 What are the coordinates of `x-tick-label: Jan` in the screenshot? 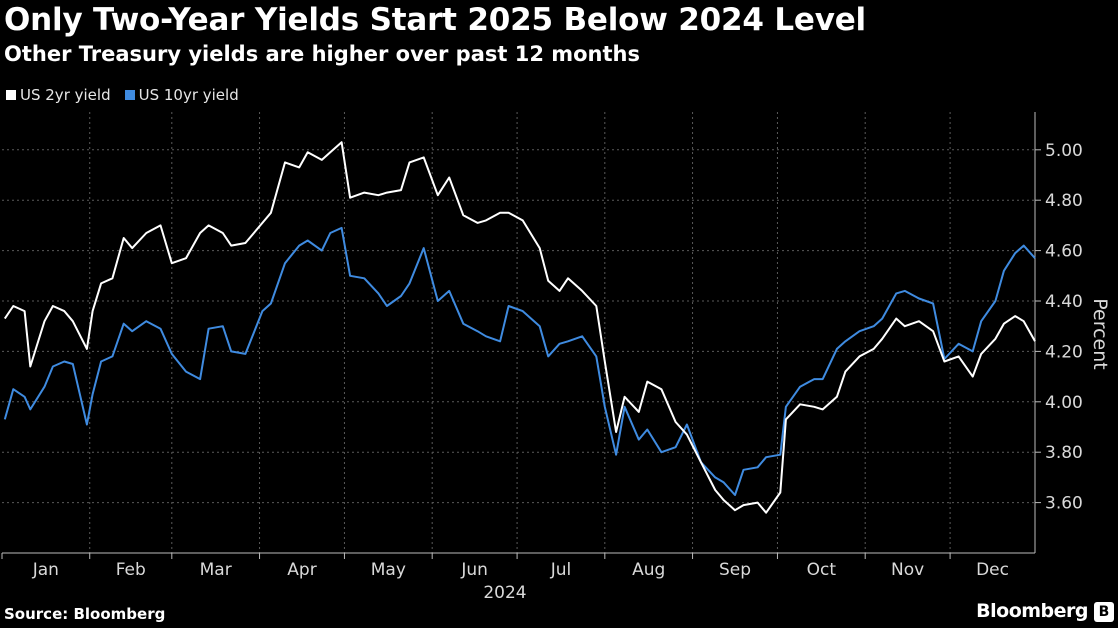 It's located at (45, 570).